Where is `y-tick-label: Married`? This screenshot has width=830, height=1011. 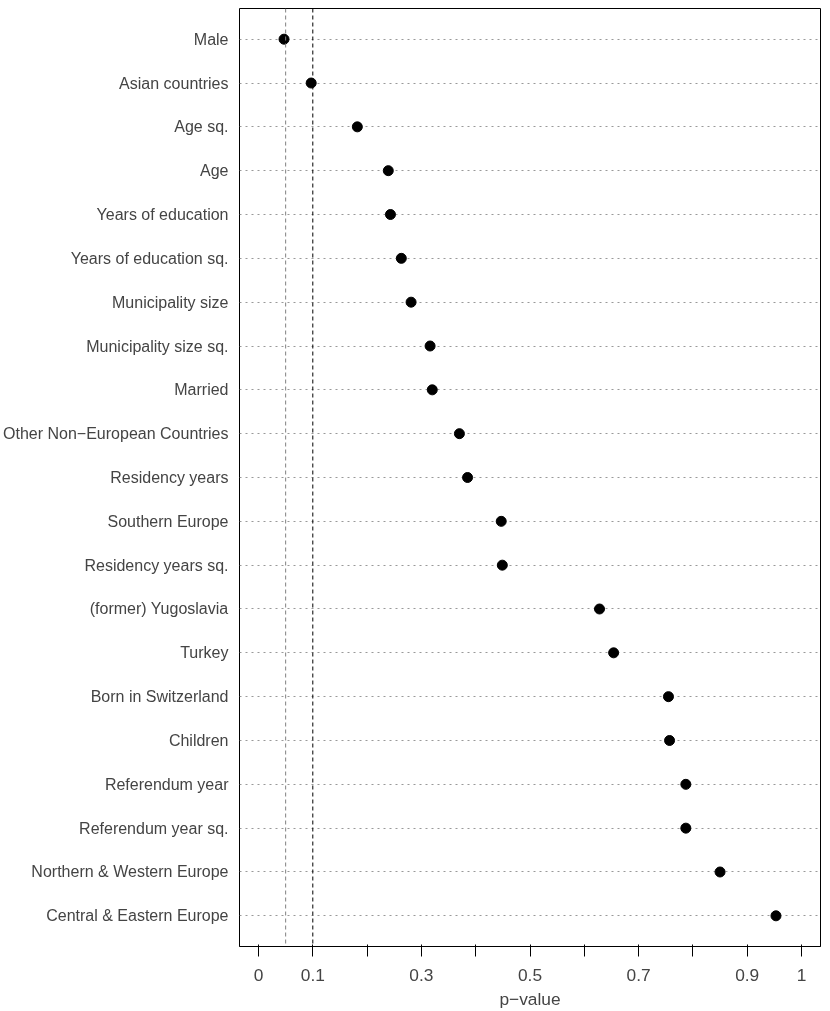
y-tick-label: Married is located at coordinates (201, 390).